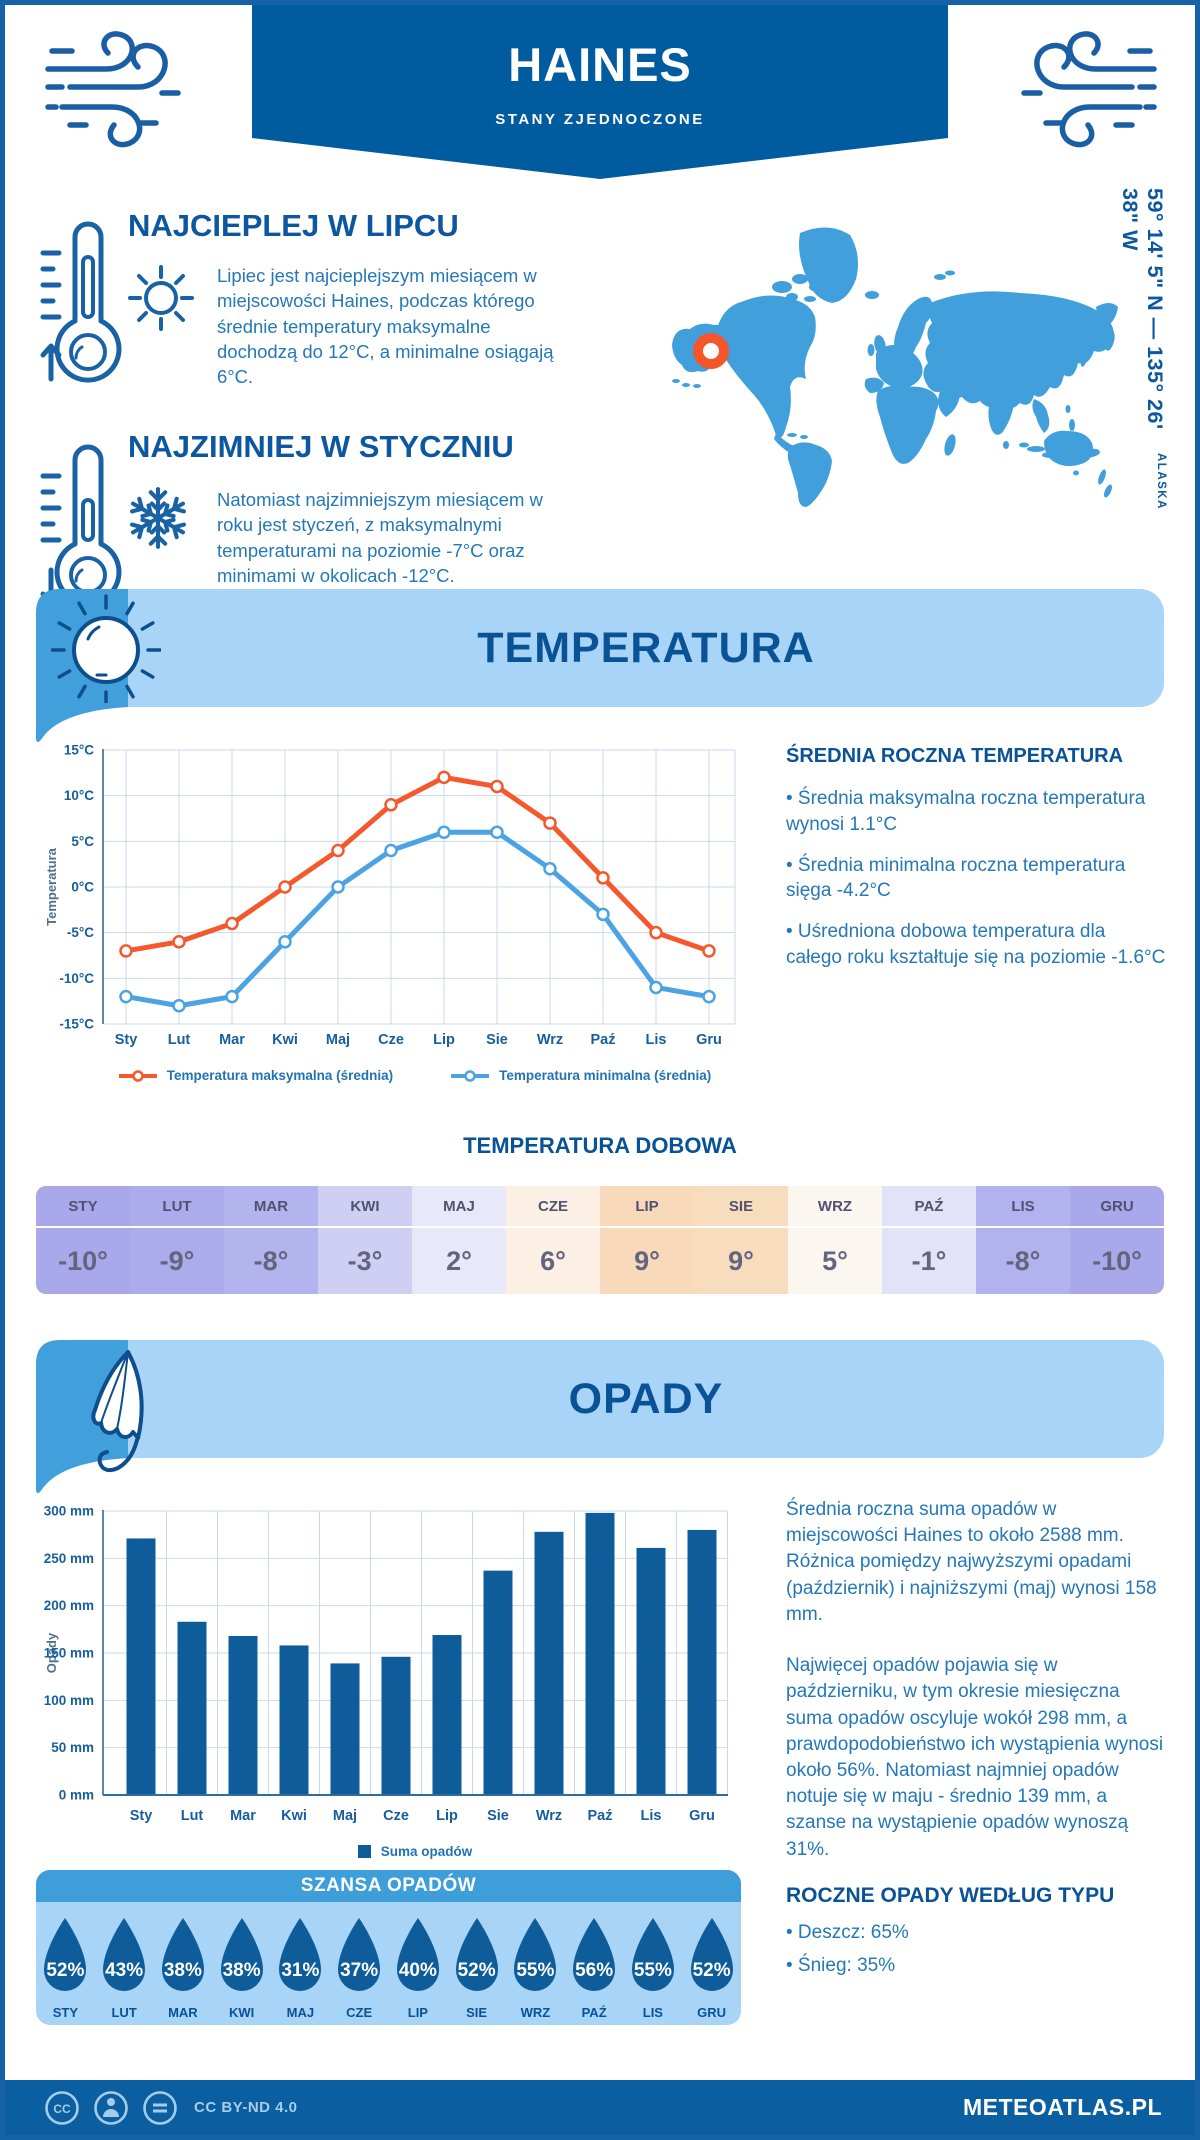 This screenshot has width=1200, height=2140. What do you see at coordinates (280, 1075) in the screenshot?
I see `legend-label-0: Temperatura maksymalna (średnia)` at bounding box center [280, 1075].